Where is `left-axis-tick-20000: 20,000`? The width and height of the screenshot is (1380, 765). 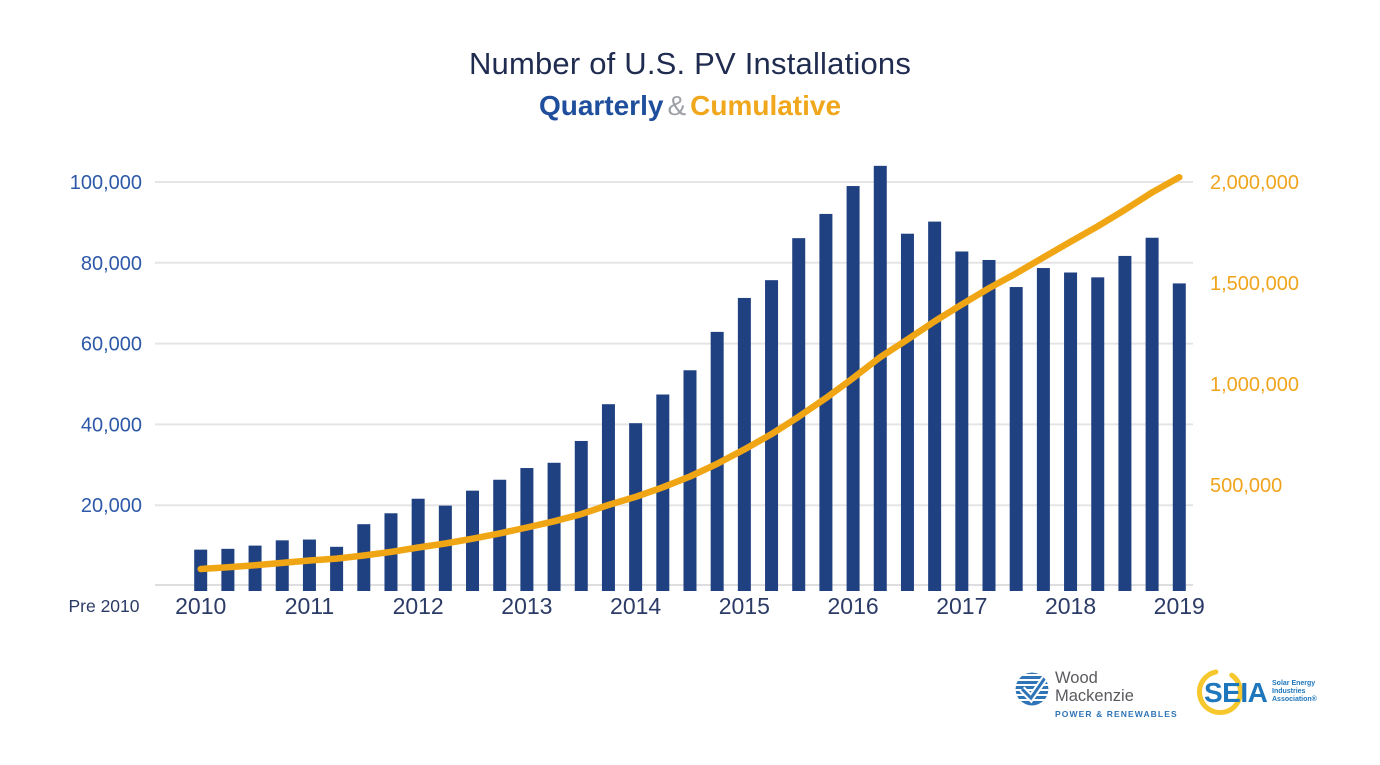
left-axis-tick-20000: 20,000 is located at coordinates (111, 506).